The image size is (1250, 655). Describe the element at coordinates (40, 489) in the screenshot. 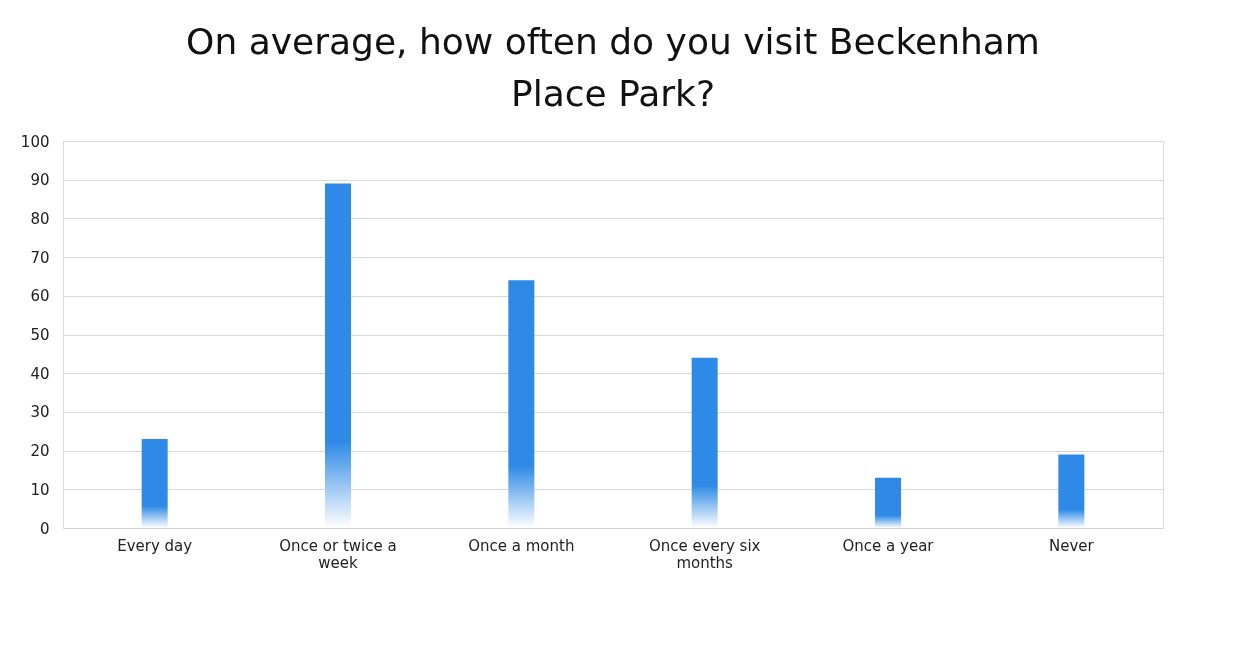

I see `y-tick-label: 10` at that location.